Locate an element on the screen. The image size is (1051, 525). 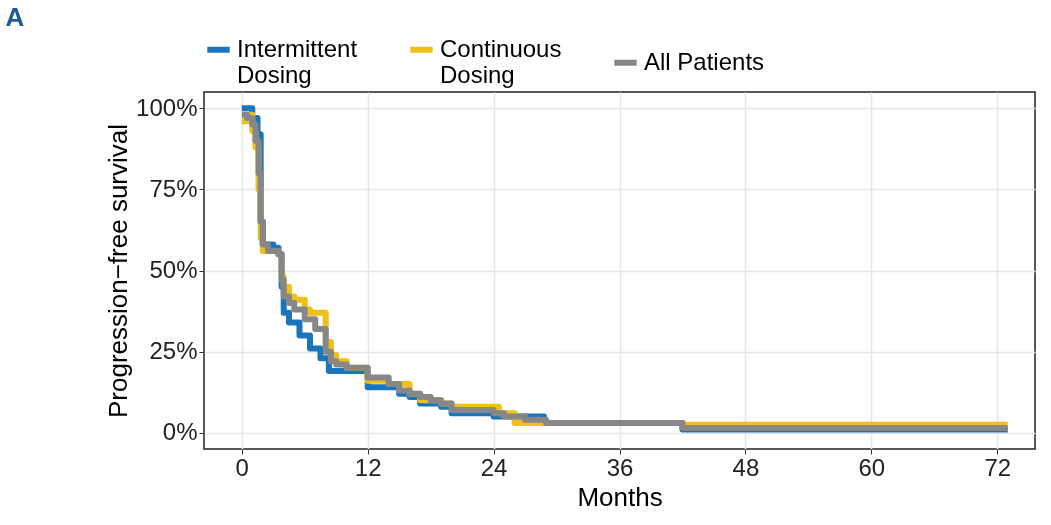
x-tick-label: 24 is located at coordinates (494, 467).